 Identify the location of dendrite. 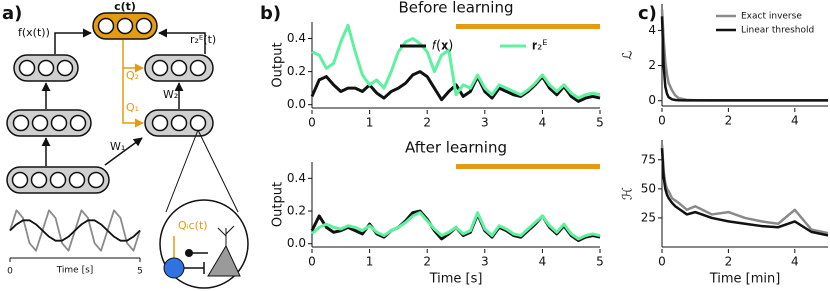
(226, 235).